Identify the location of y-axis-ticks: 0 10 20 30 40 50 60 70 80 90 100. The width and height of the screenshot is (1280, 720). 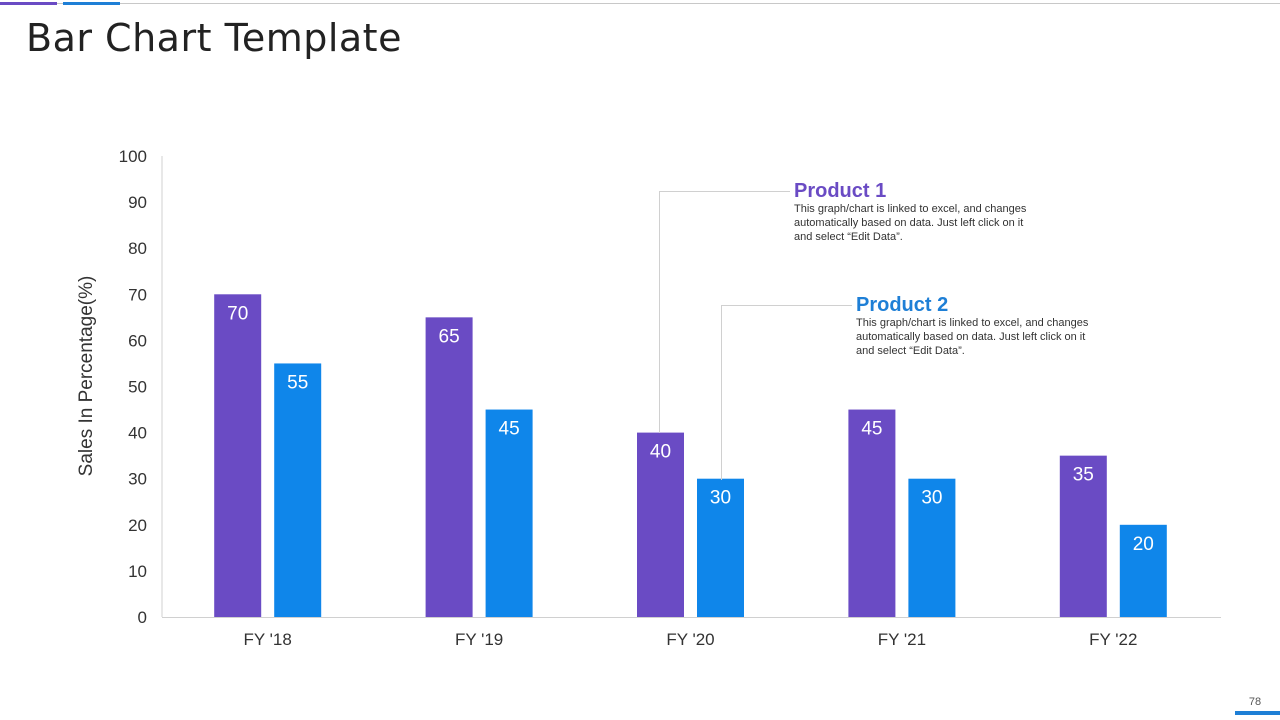
(133, 387).